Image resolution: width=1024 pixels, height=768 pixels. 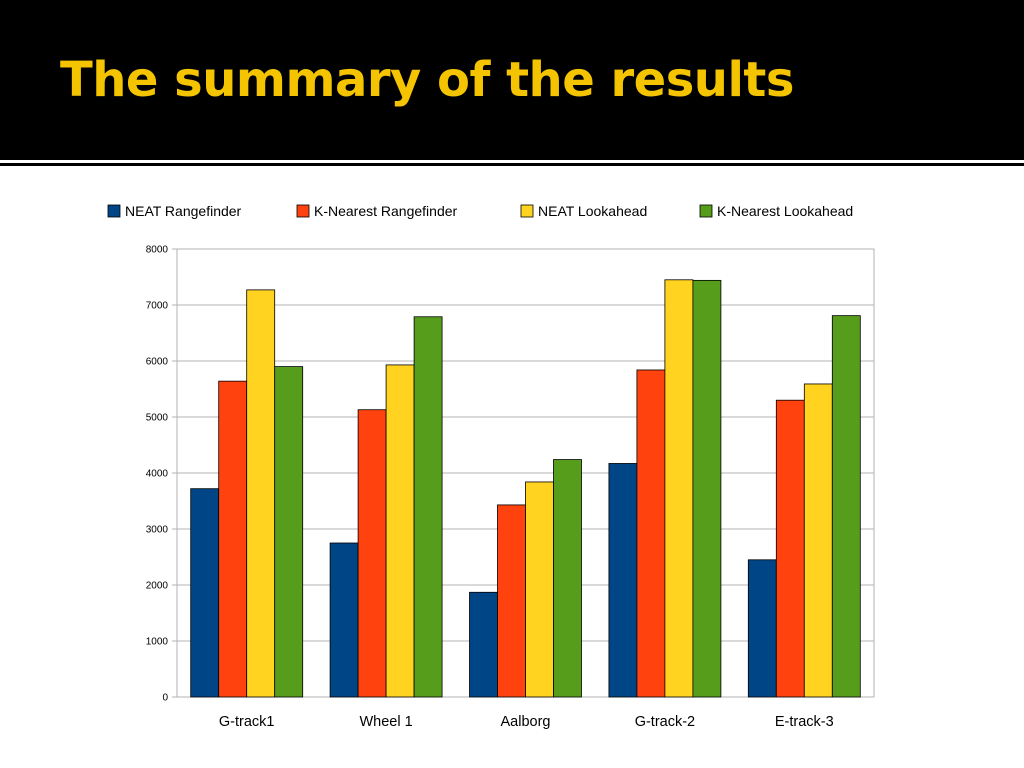 I want to click on x-tick-label: E-track-3, so click(x=804, y=722).